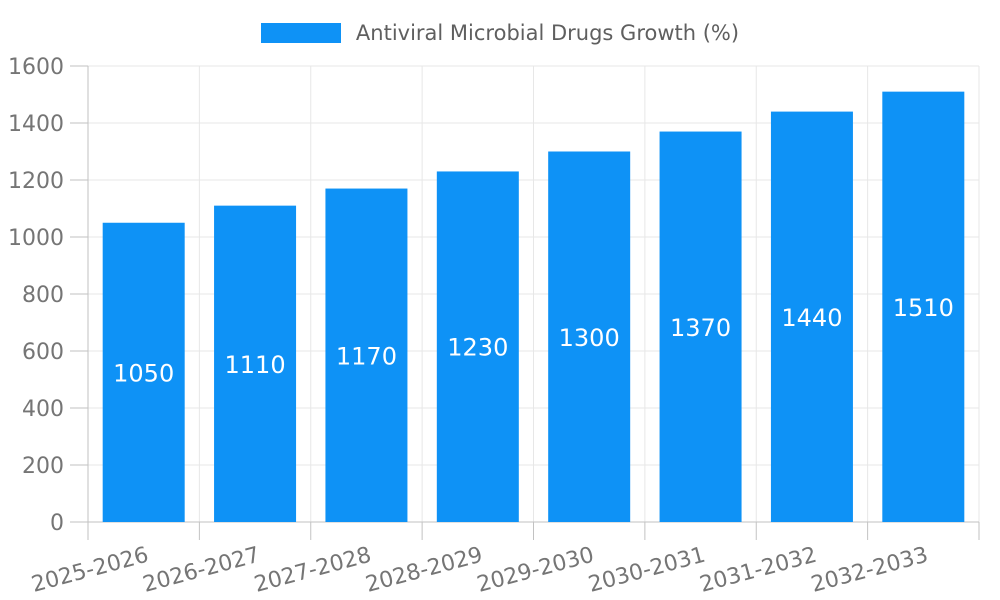 This screenshot has width=1000, height=600. I want to click on bar-2025-2026, so click(143, 372).